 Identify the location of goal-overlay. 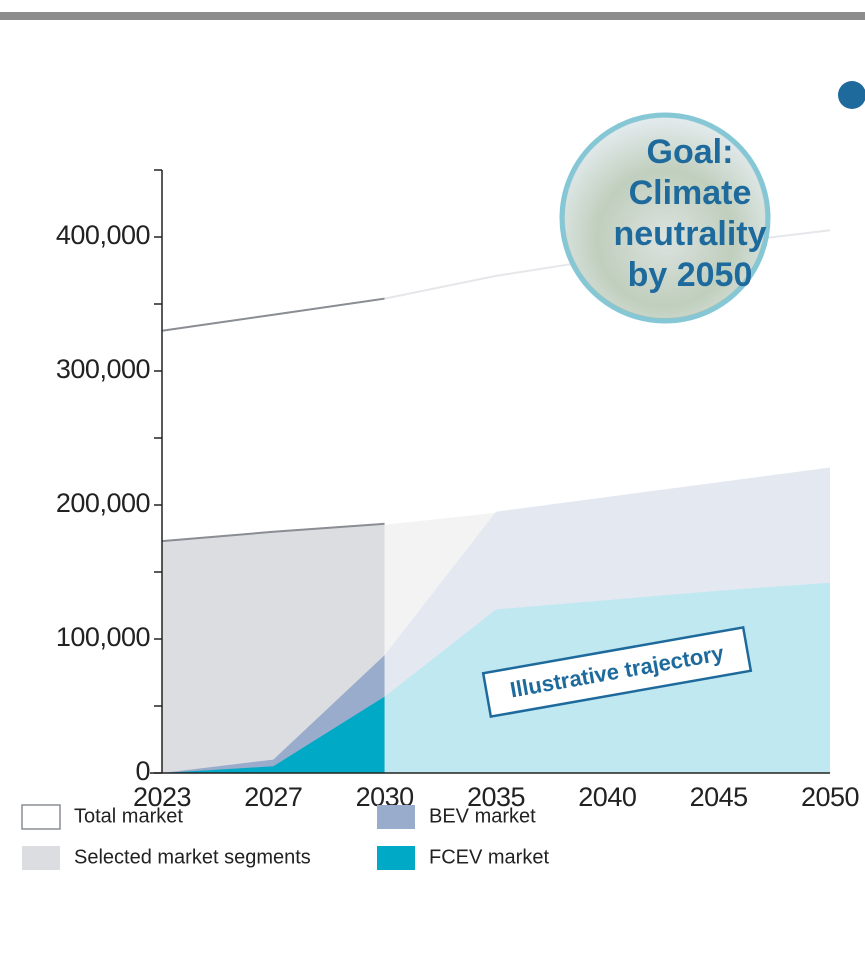
(665, 218).